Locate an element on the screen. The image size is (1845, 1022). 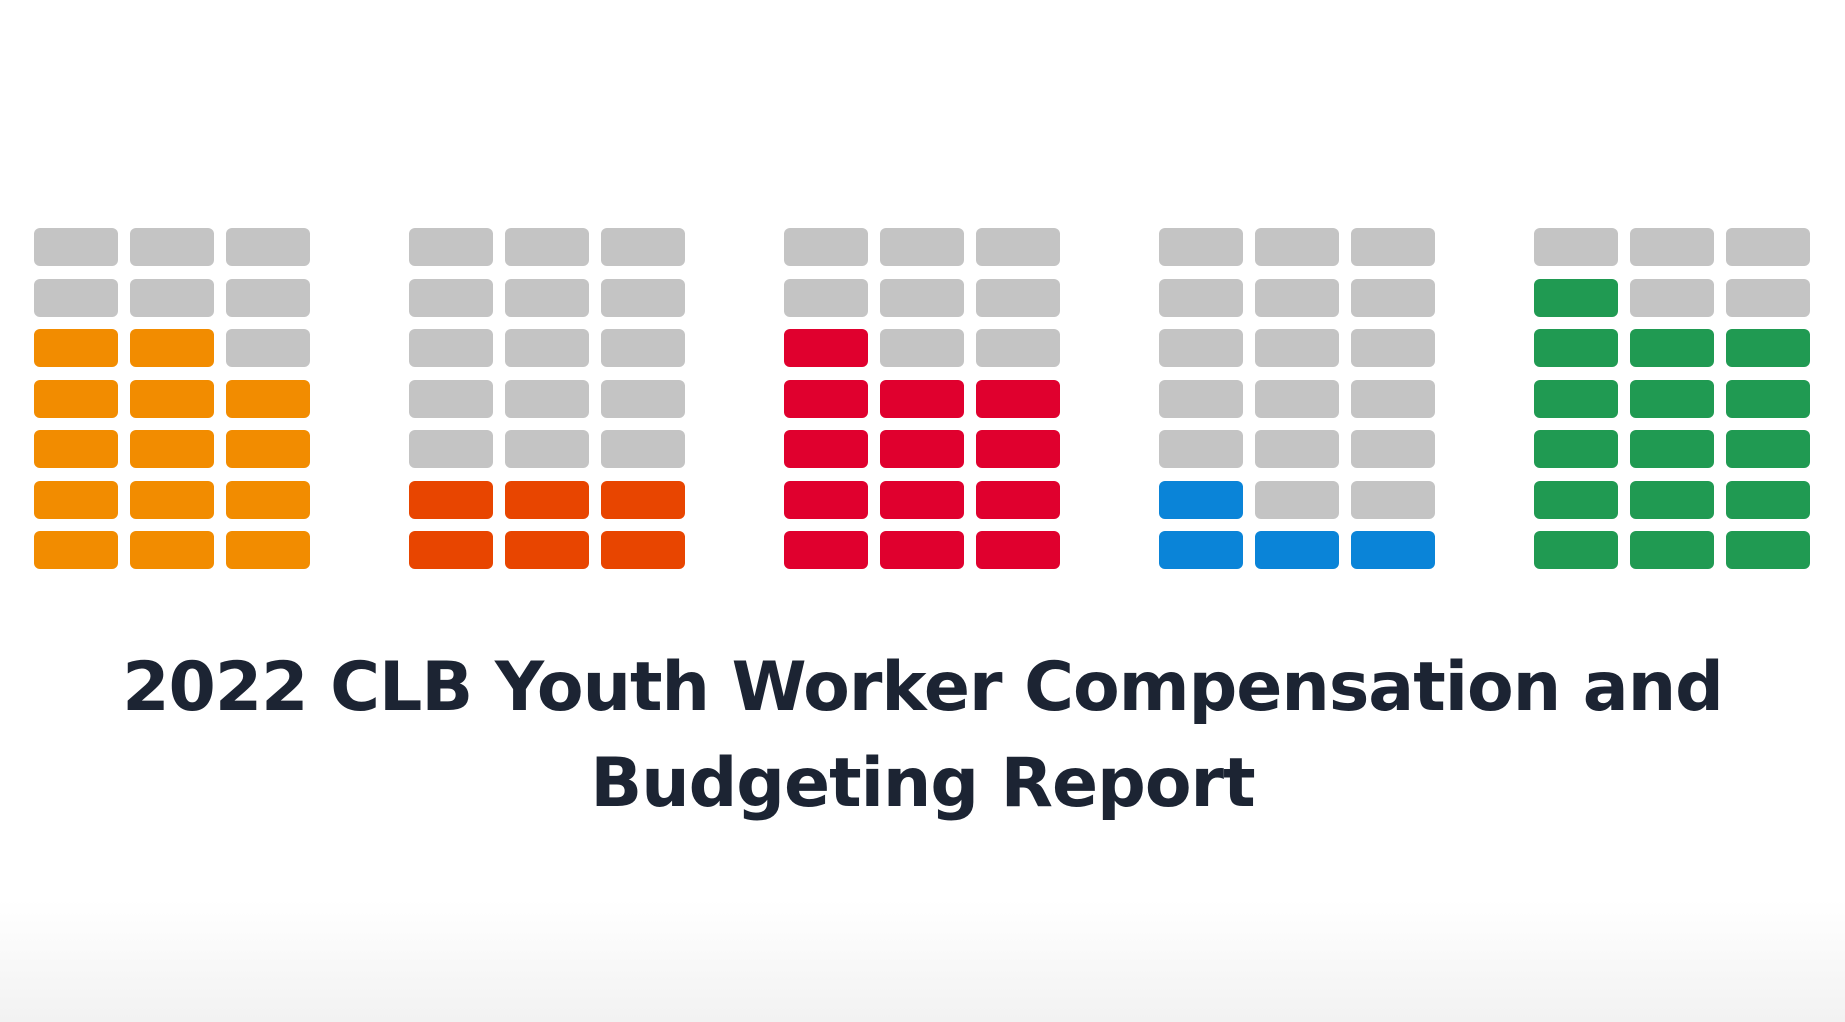
orange-meter-icon is located at coordinates (172, 398).